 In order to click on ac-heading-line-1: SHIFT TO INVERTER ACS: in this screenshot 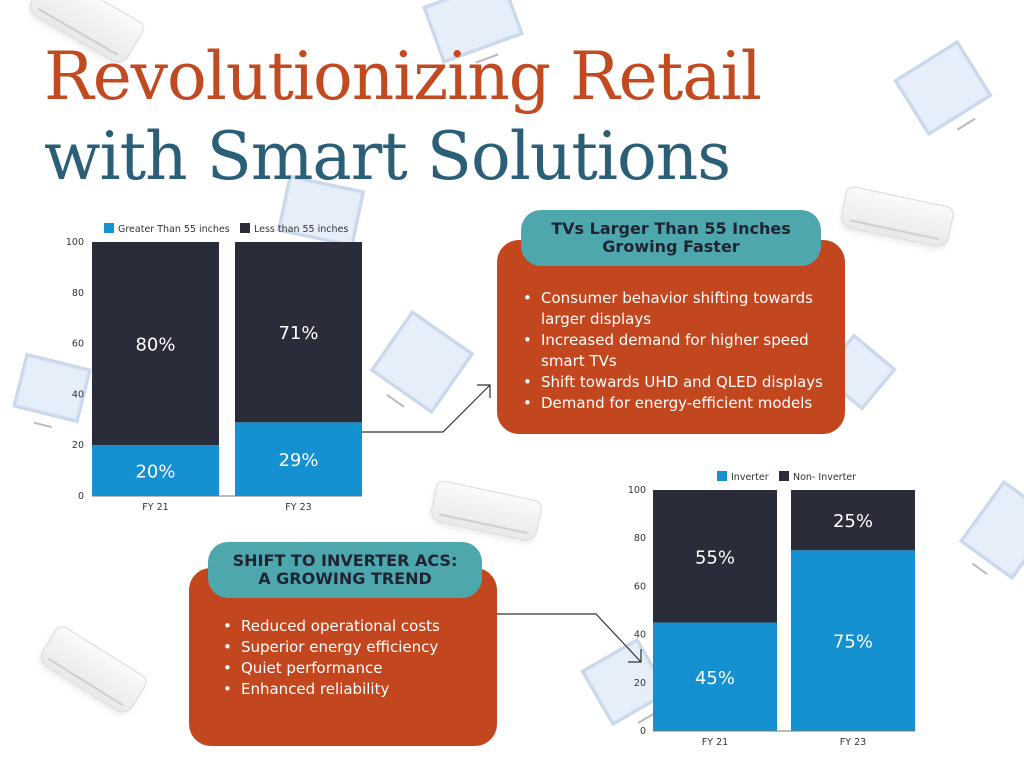, I will do `click(345, 560)`.